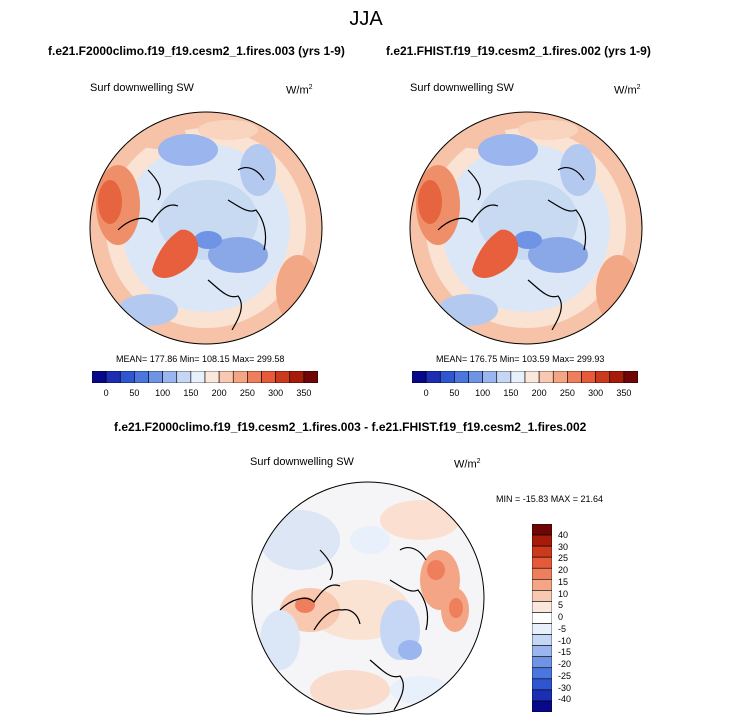 The image size is (732, 719). Describe the element at coordinates (368, 598) in the screenshot. I see `diff-polar-map` at that location.